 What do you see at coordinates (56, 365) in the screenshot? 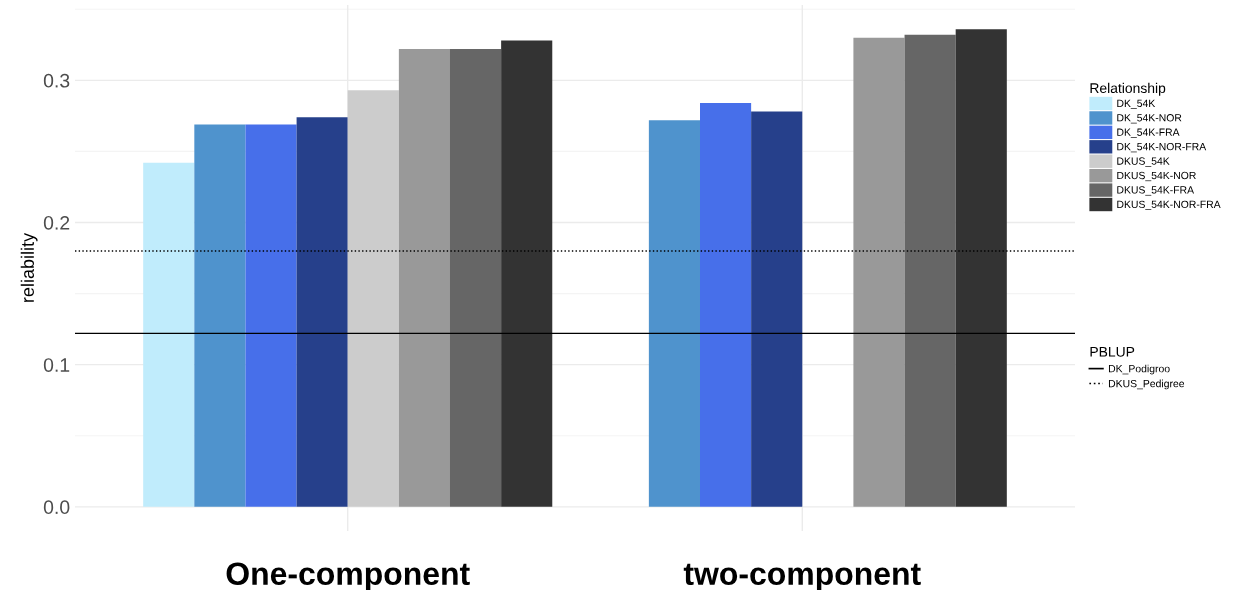
I see `y-tick-label: 0.1` at bounding box center [56, 365].